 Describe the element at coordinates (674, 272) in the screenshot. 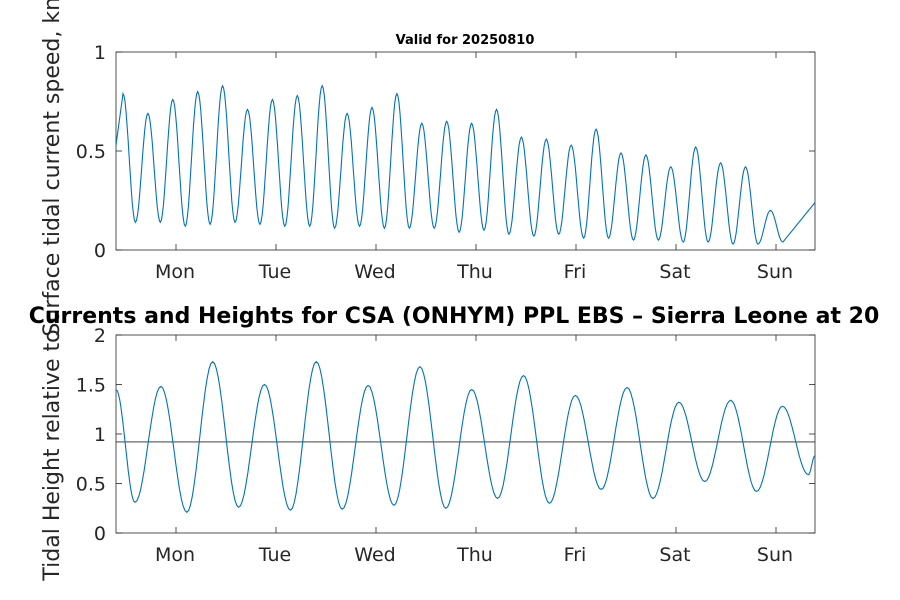

I see `speed-xtick-label-sat: Sat` at that location.